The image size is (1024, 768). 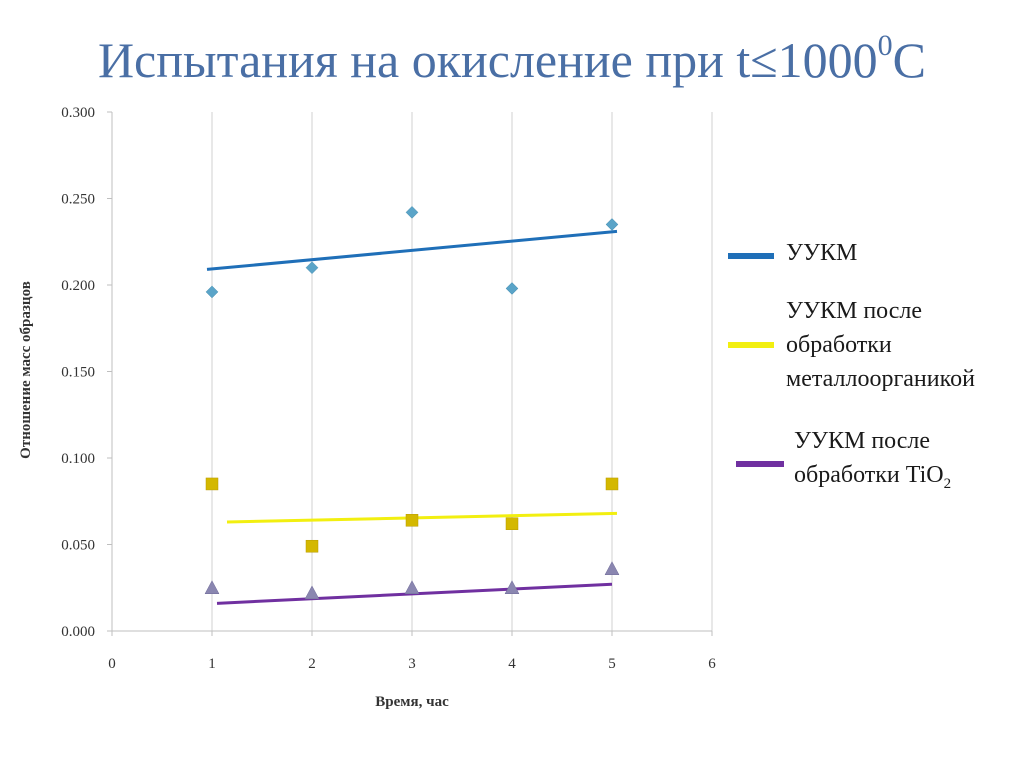 What do you see at coordinates (78, 200) in the screenshot?
I see `y-tick-label: 0.250` at bounding box center [78, 200].